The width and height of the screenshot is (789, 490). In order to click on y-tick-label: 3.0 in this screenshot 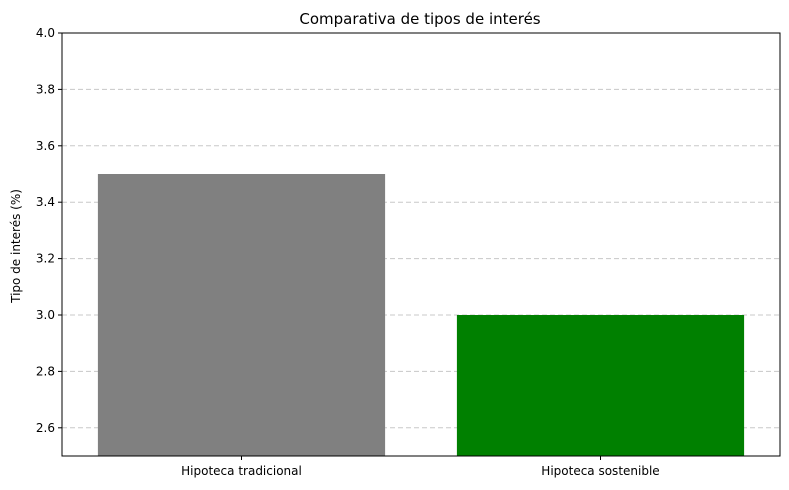, I will do `click(45, 315)`.